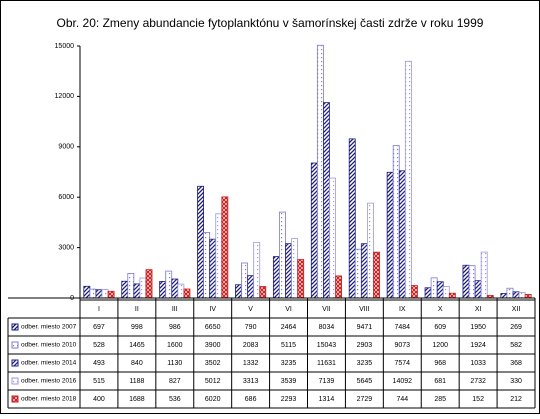  Describe the element at coordinates (66, 147) in the screenshot. I see `y-tick-label: 9000` at that location.